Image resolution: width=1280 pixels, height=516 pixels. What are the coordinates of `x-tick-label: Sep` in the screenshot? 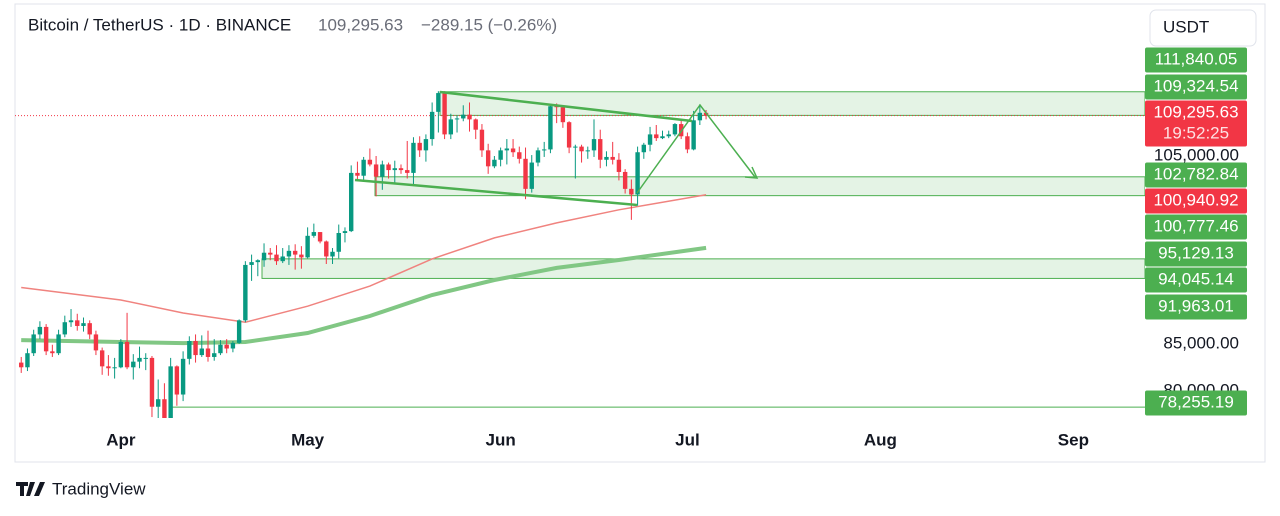 It's located at (1073, 439).